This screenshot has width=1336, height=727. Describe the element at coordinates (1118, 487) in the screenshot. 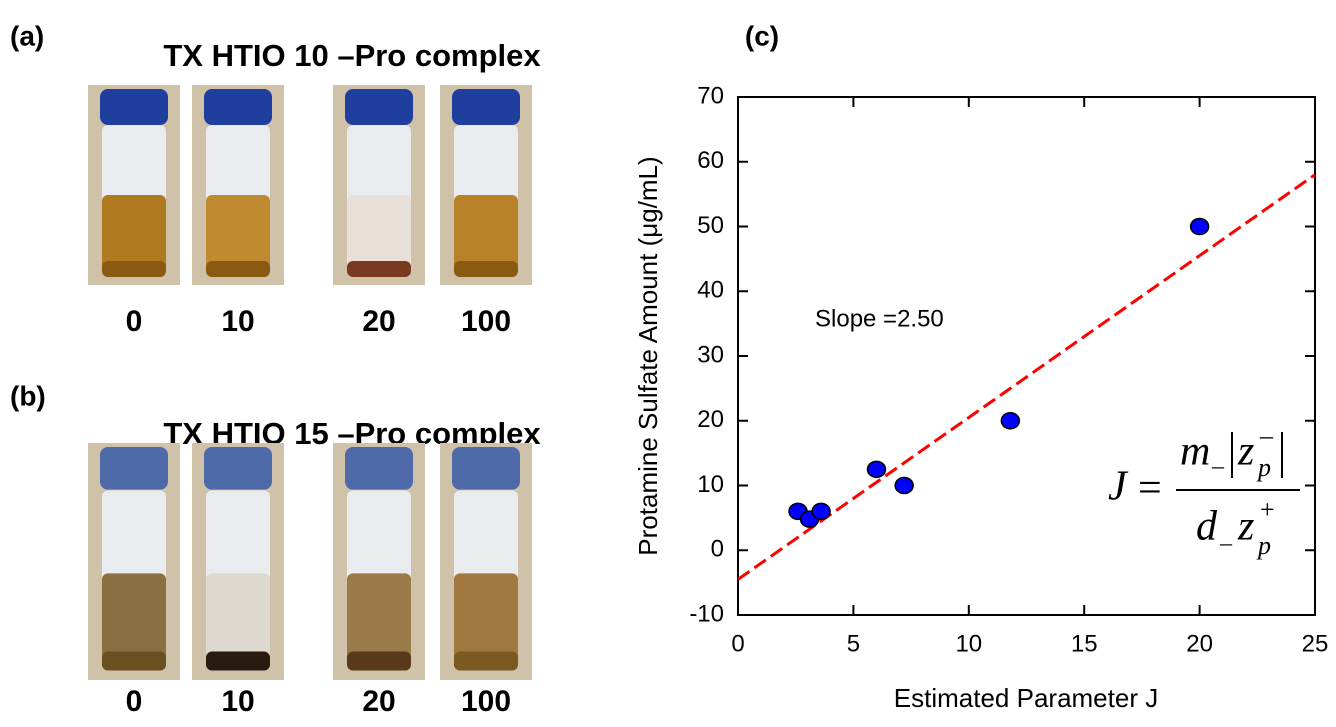

I see `formula-text: J` at that location.